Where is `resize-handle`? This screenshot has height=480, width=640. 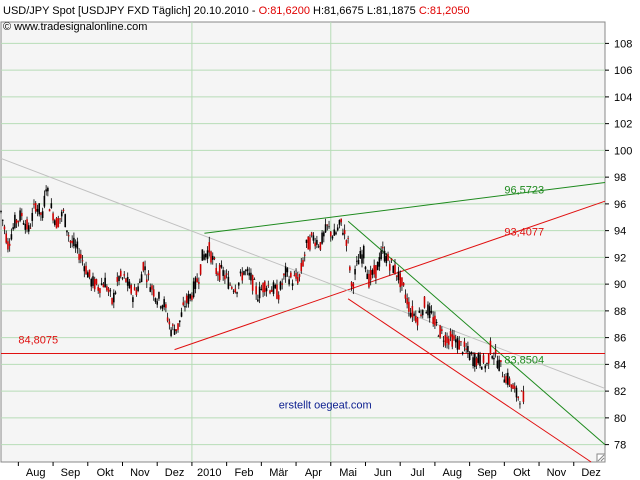
resize-handle is located at coordinates (601, 458).